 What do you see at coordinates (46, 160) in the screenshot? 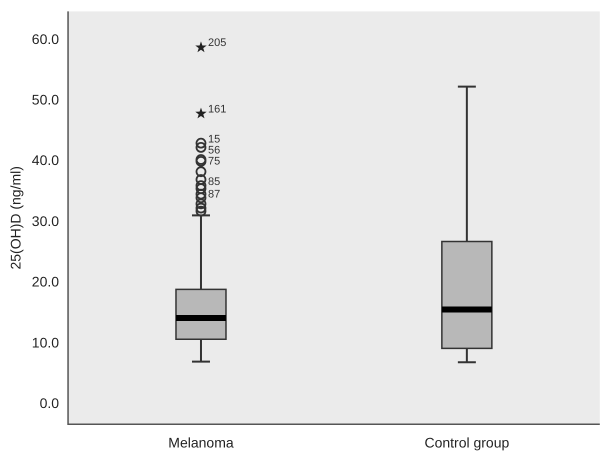
I see `y-tick-label: 40.0` at bounding box center [46, 160].